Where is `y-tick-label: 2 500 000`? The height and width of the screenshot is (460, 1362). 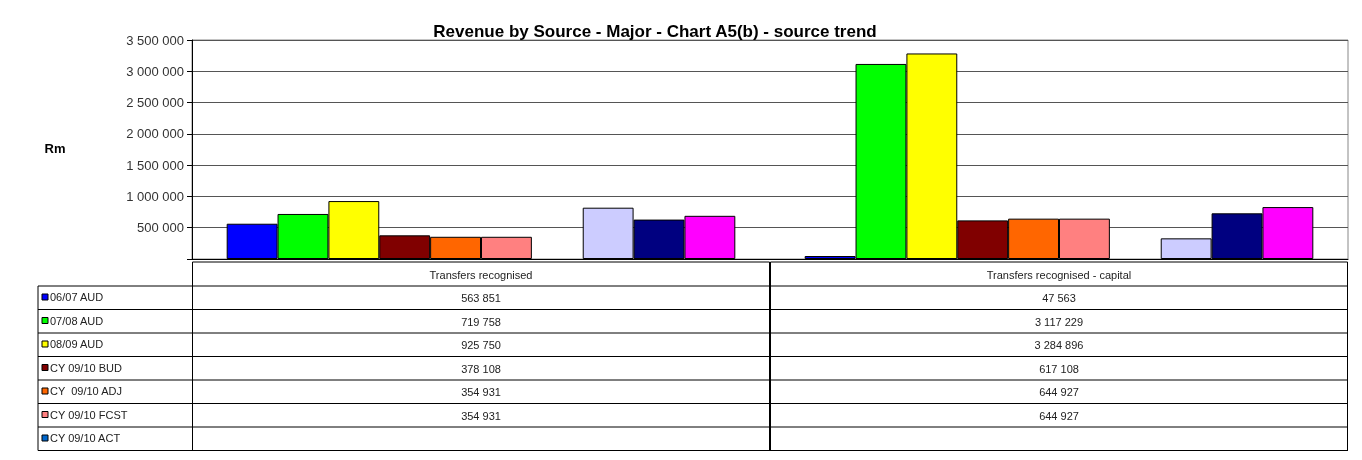
y-tick-label: 2 500 000 is located at coordinates (155, 103).